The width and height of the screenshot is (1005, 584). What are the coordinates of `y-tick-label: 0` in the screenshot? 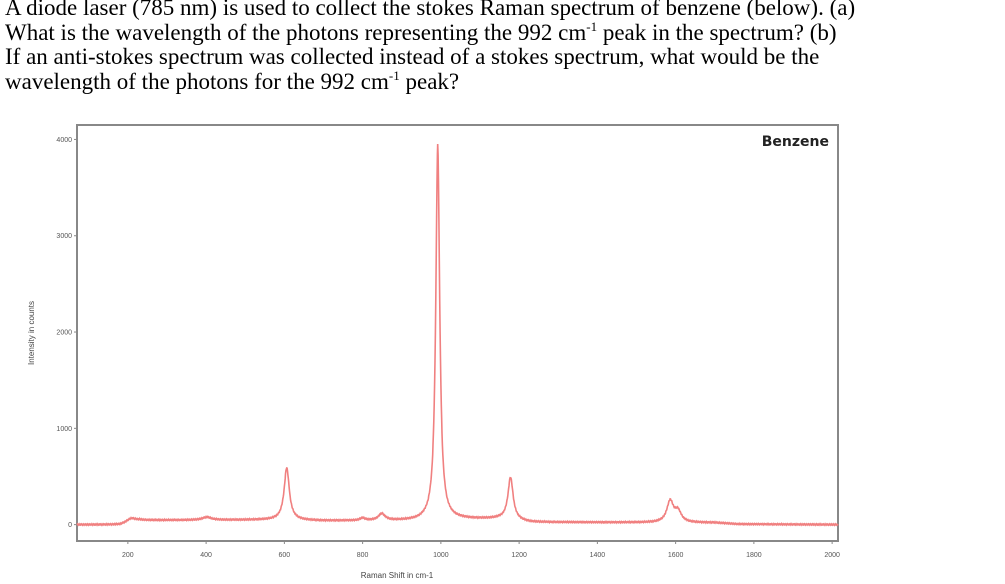 It's located at (70, 525).